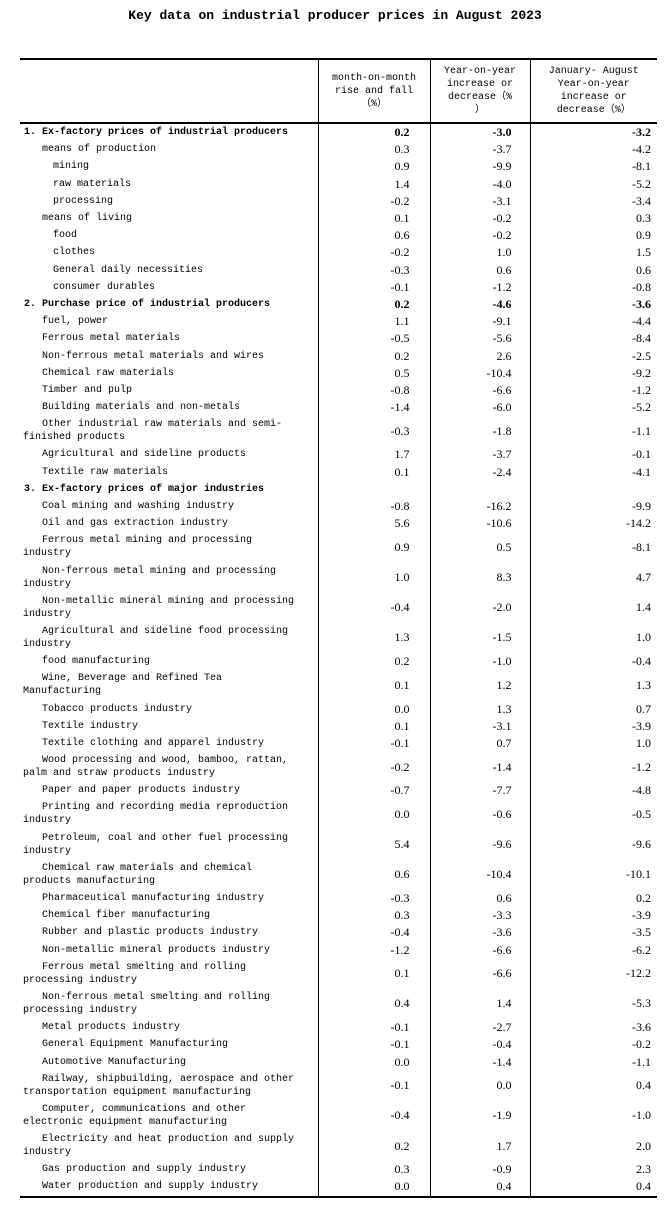 Image resolution: width=670 pixels, height=1209 pixels. I want to click on value-cell: -16.2, so click(479, 506).